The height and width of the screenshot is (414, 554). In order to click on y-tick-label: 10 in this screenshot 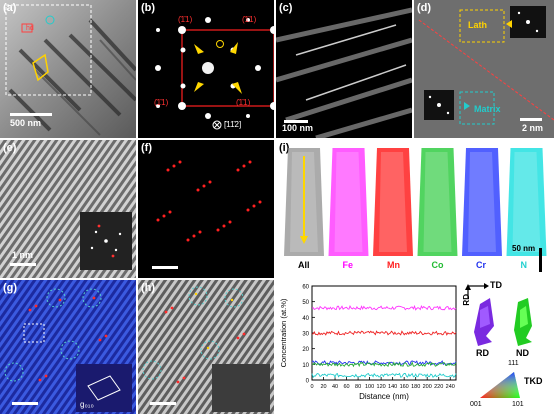, I will do `click(305, 366)`.